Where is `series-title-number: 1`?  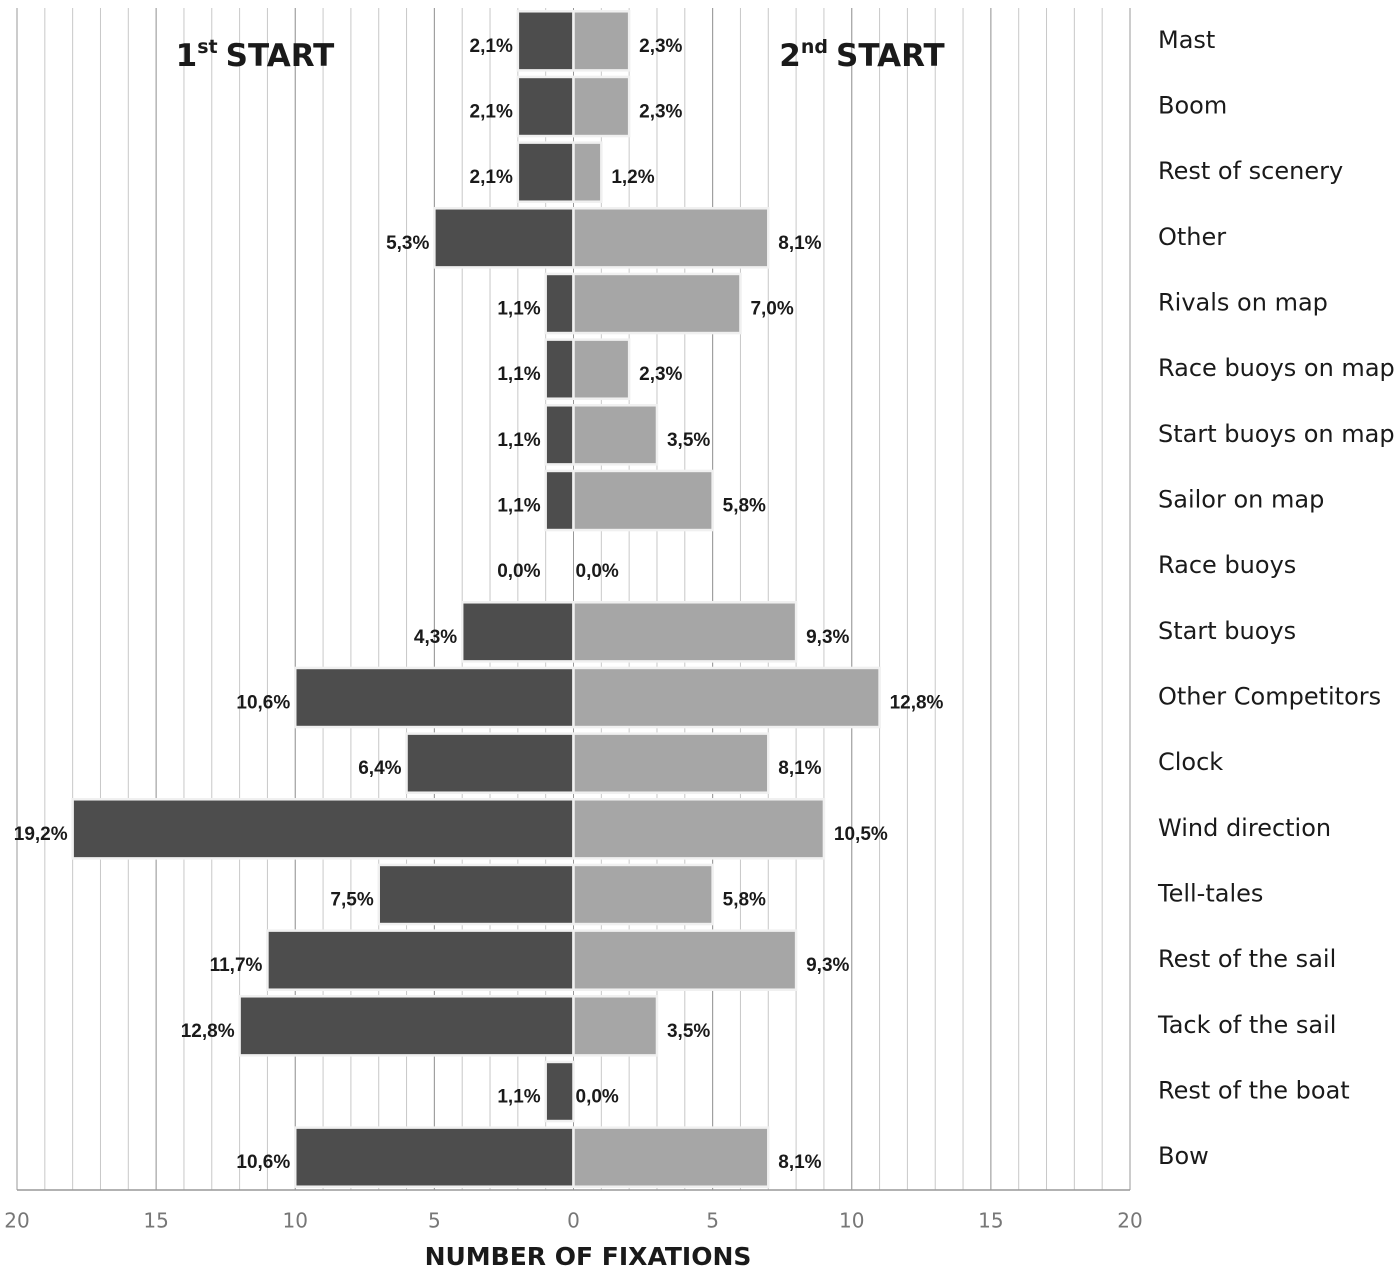 series-title-number: 1 is located at coordinates (187, 56).